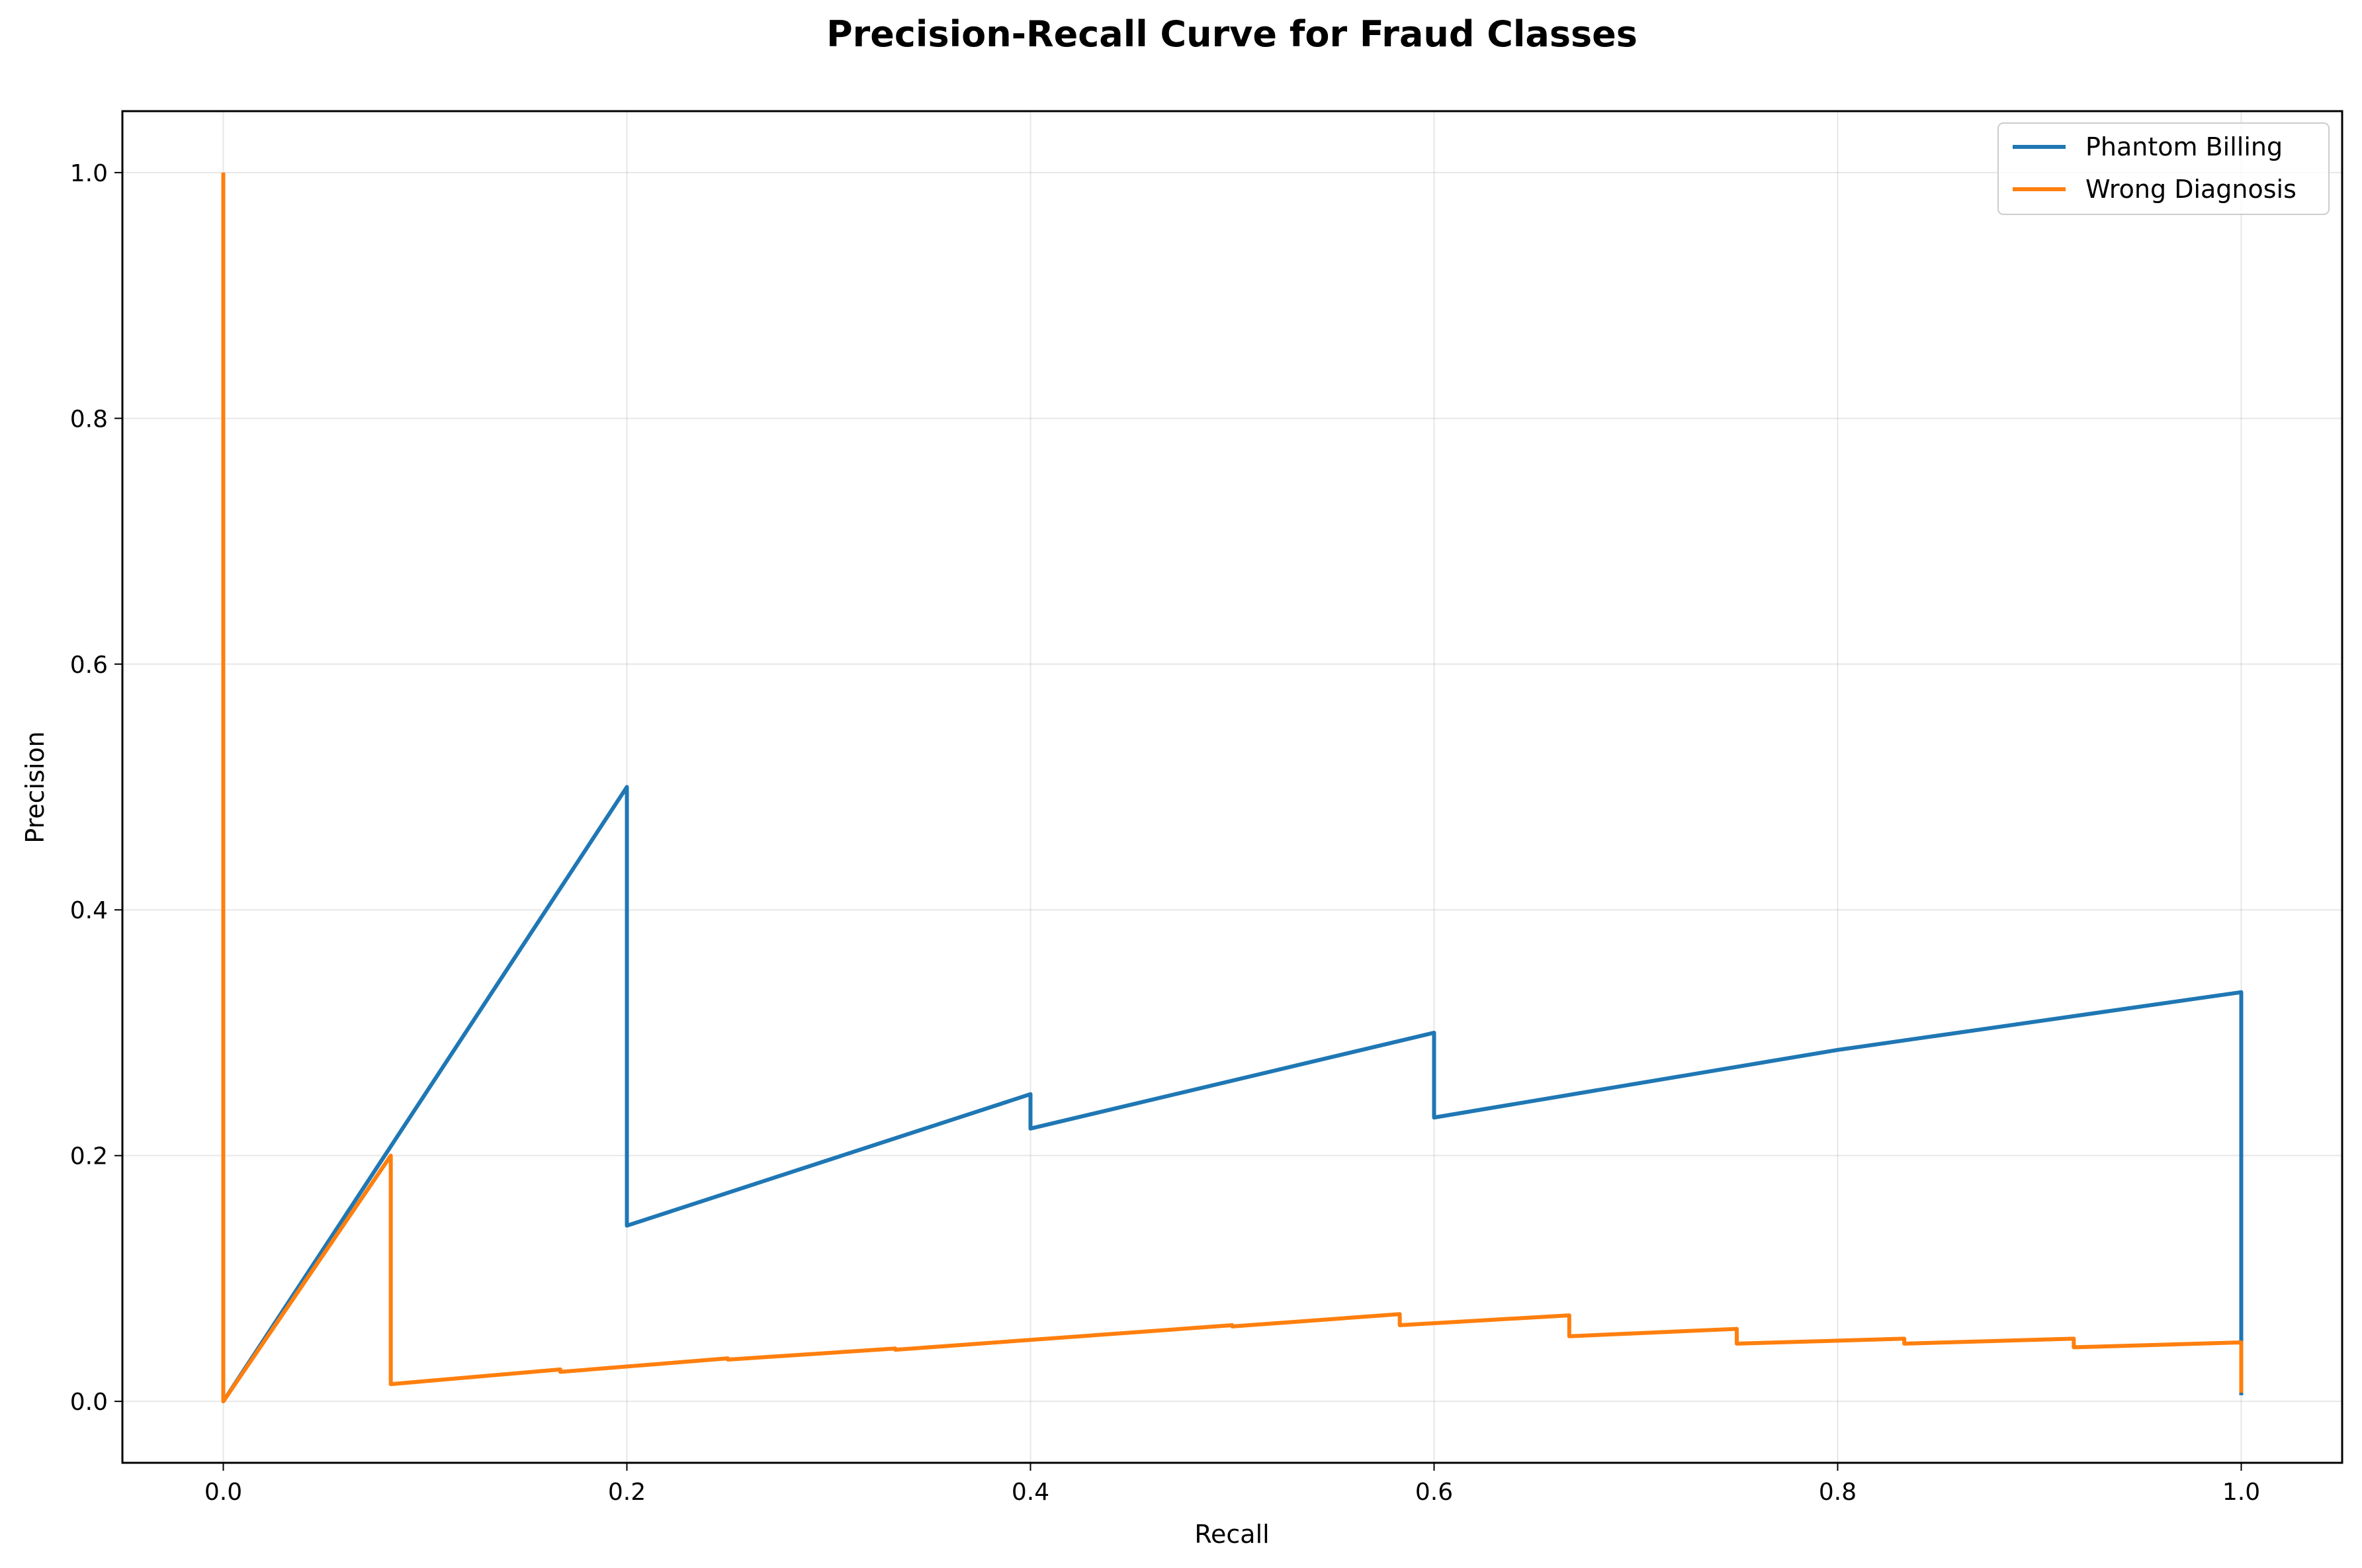 This screenshot has height=1568, width=2362. What do you see at coordinates (96, 788) in the screenshot?
I see `y-axis-ticks: 0.0 0.2 0.4 0.6 0.8 1.0` at bounding box center [96, 788].